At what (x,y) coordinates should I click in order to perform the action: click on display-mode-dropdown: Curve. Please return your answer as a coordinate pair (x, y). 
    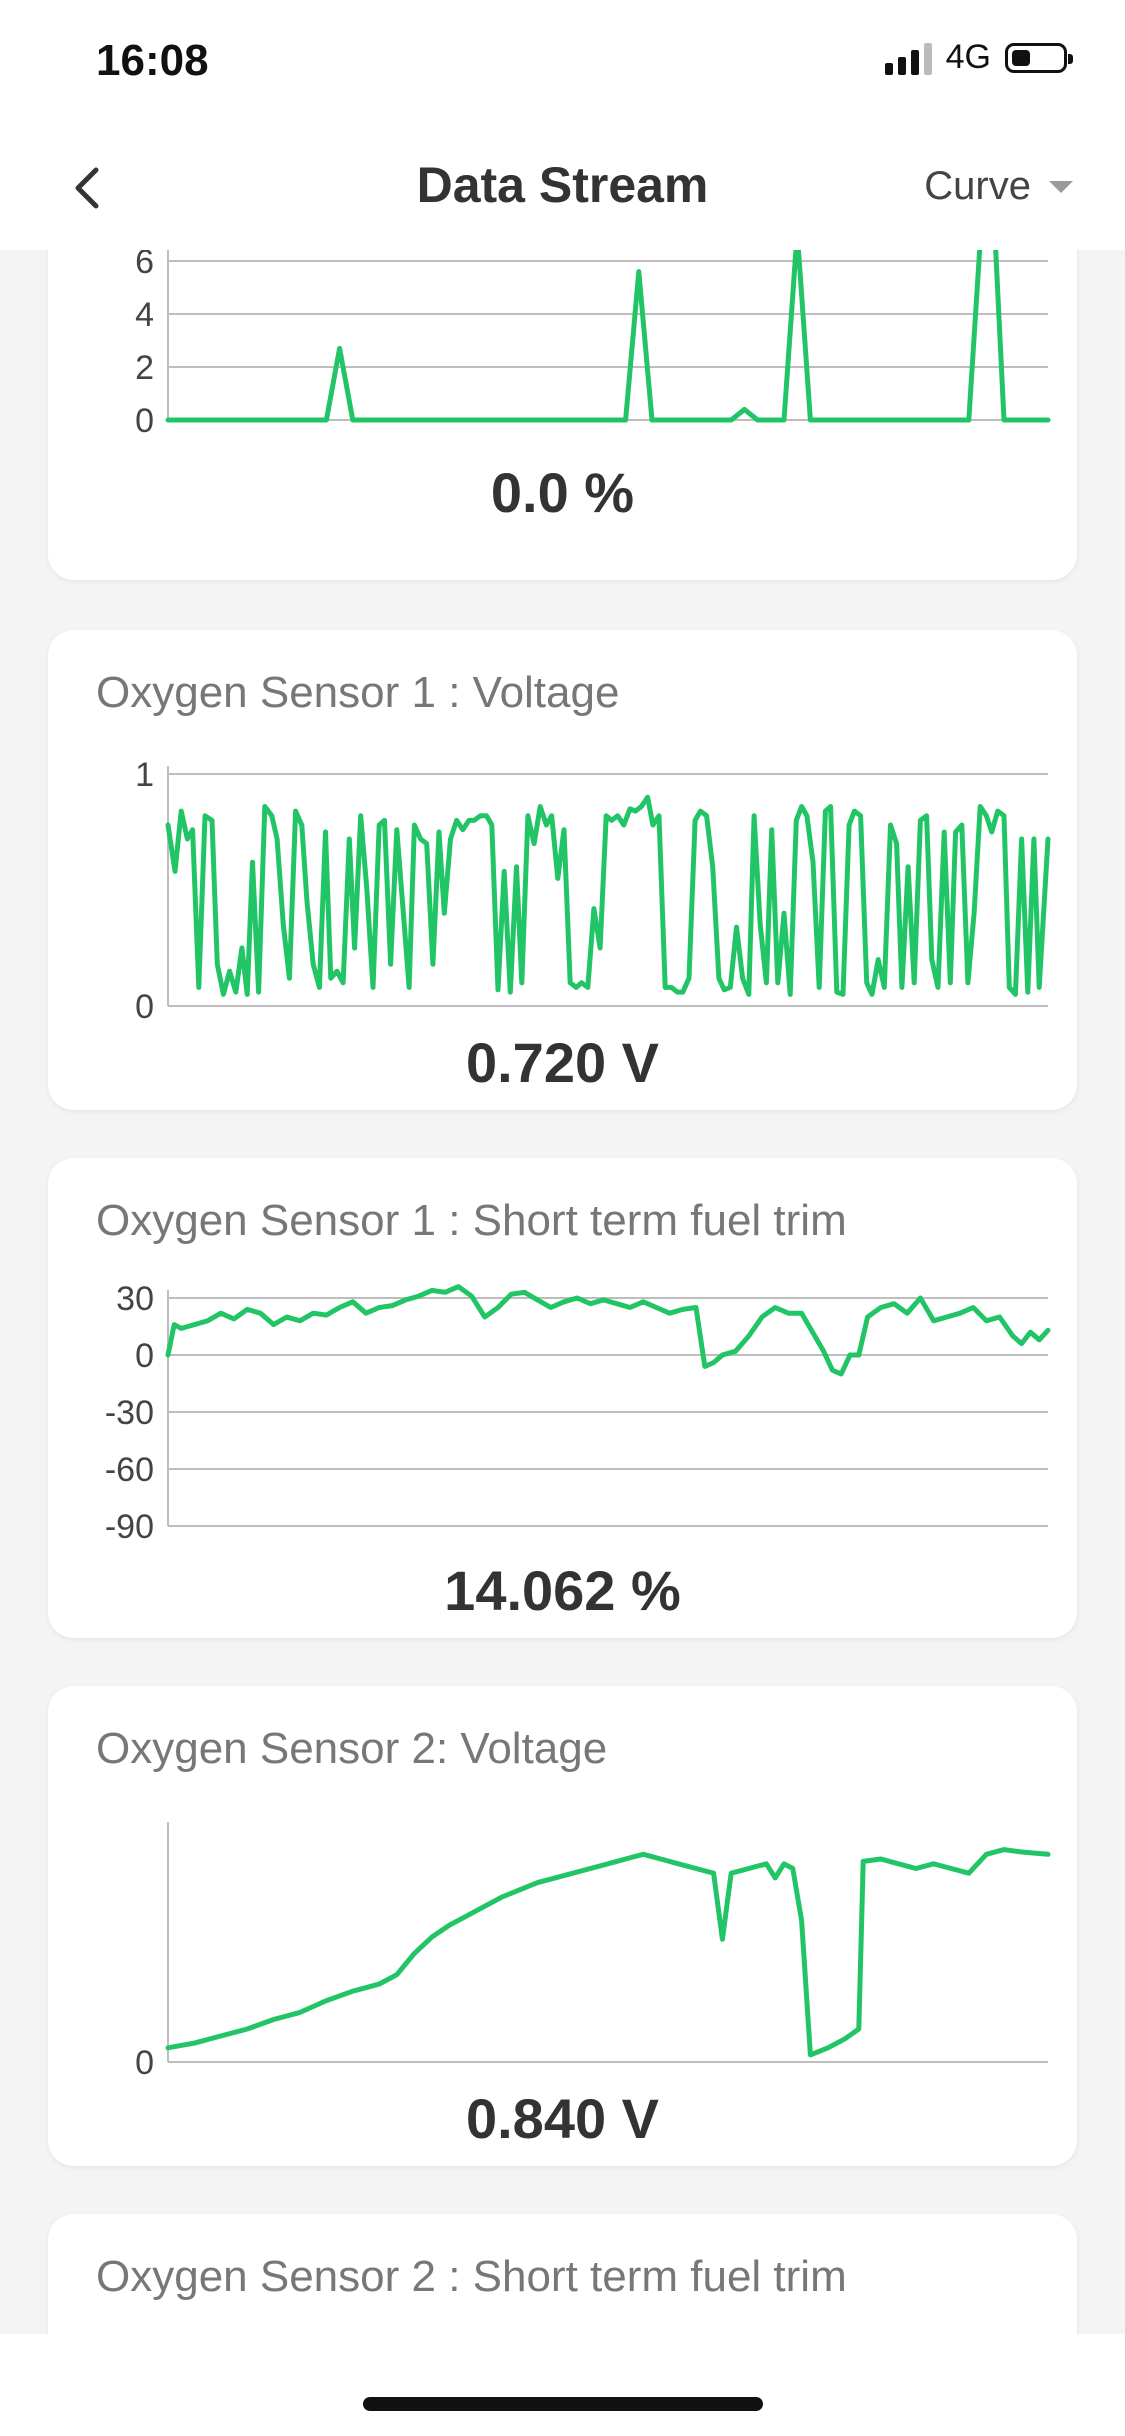
    Looking at the image, I should click on (998, 186).